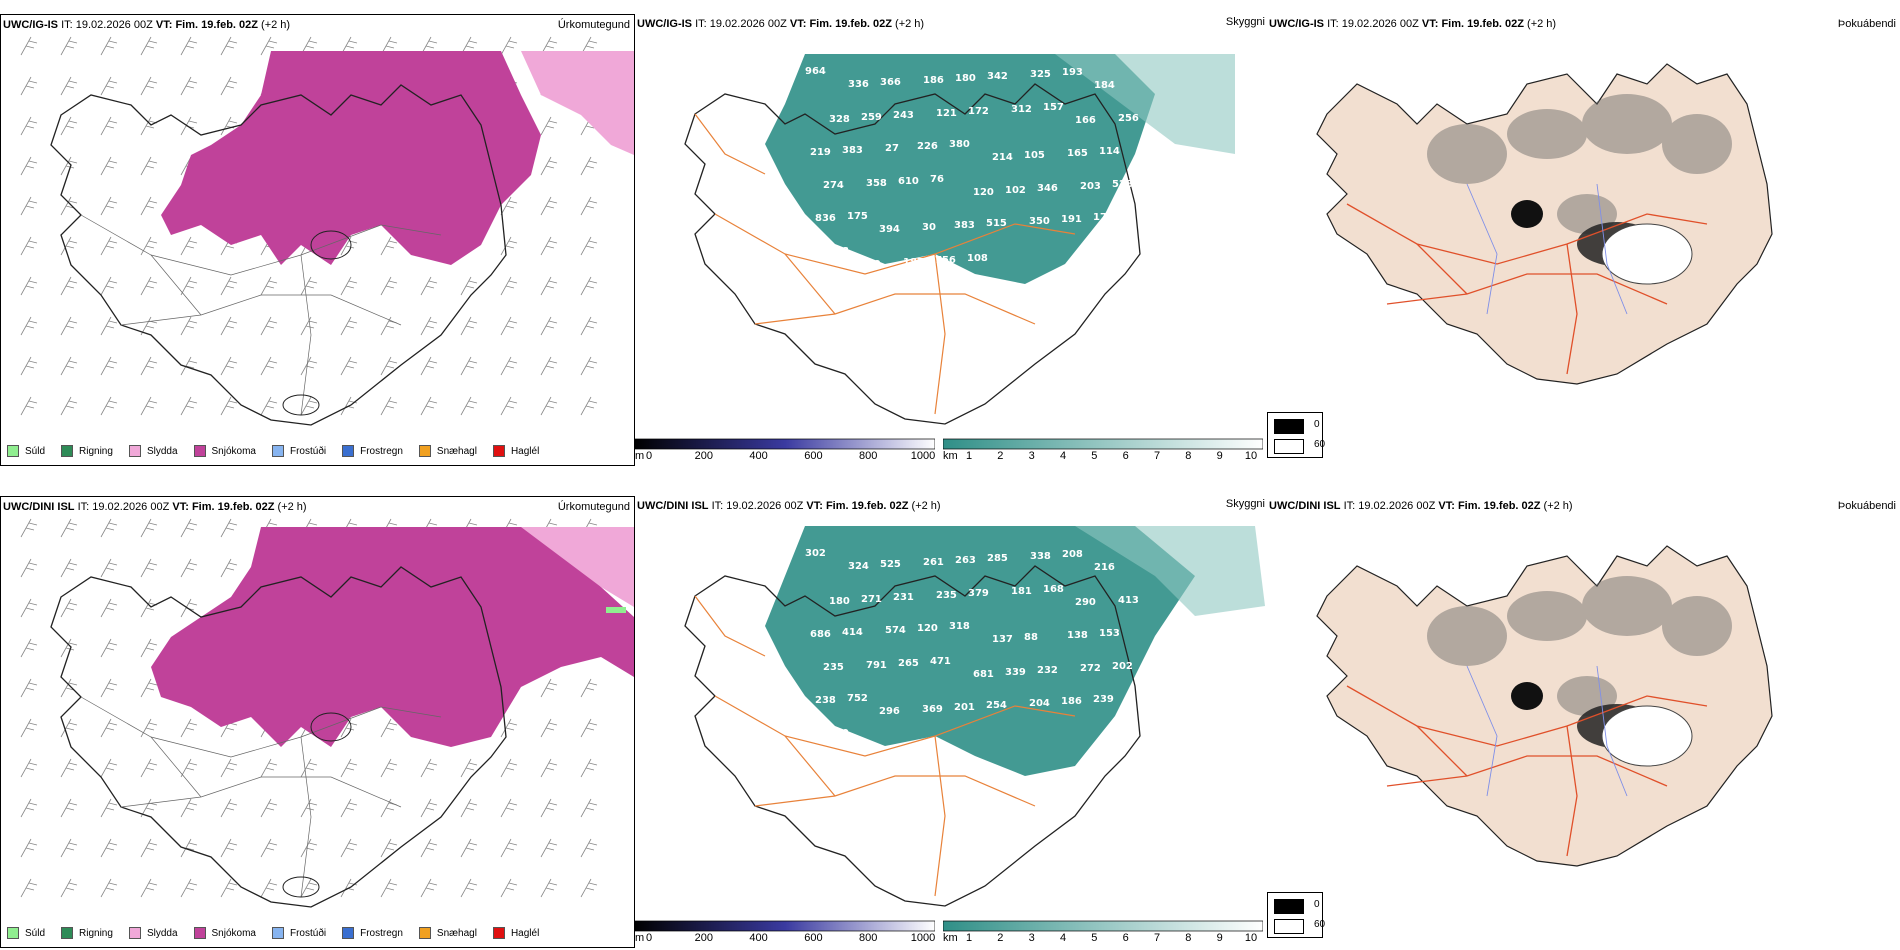 Image resolution: width=1900 pixels, height=950 pixels. What do you see at coordinates (1125, 938) in the screenshot?
I see `scale-tick: 6` at bounding box center [1125, 938].